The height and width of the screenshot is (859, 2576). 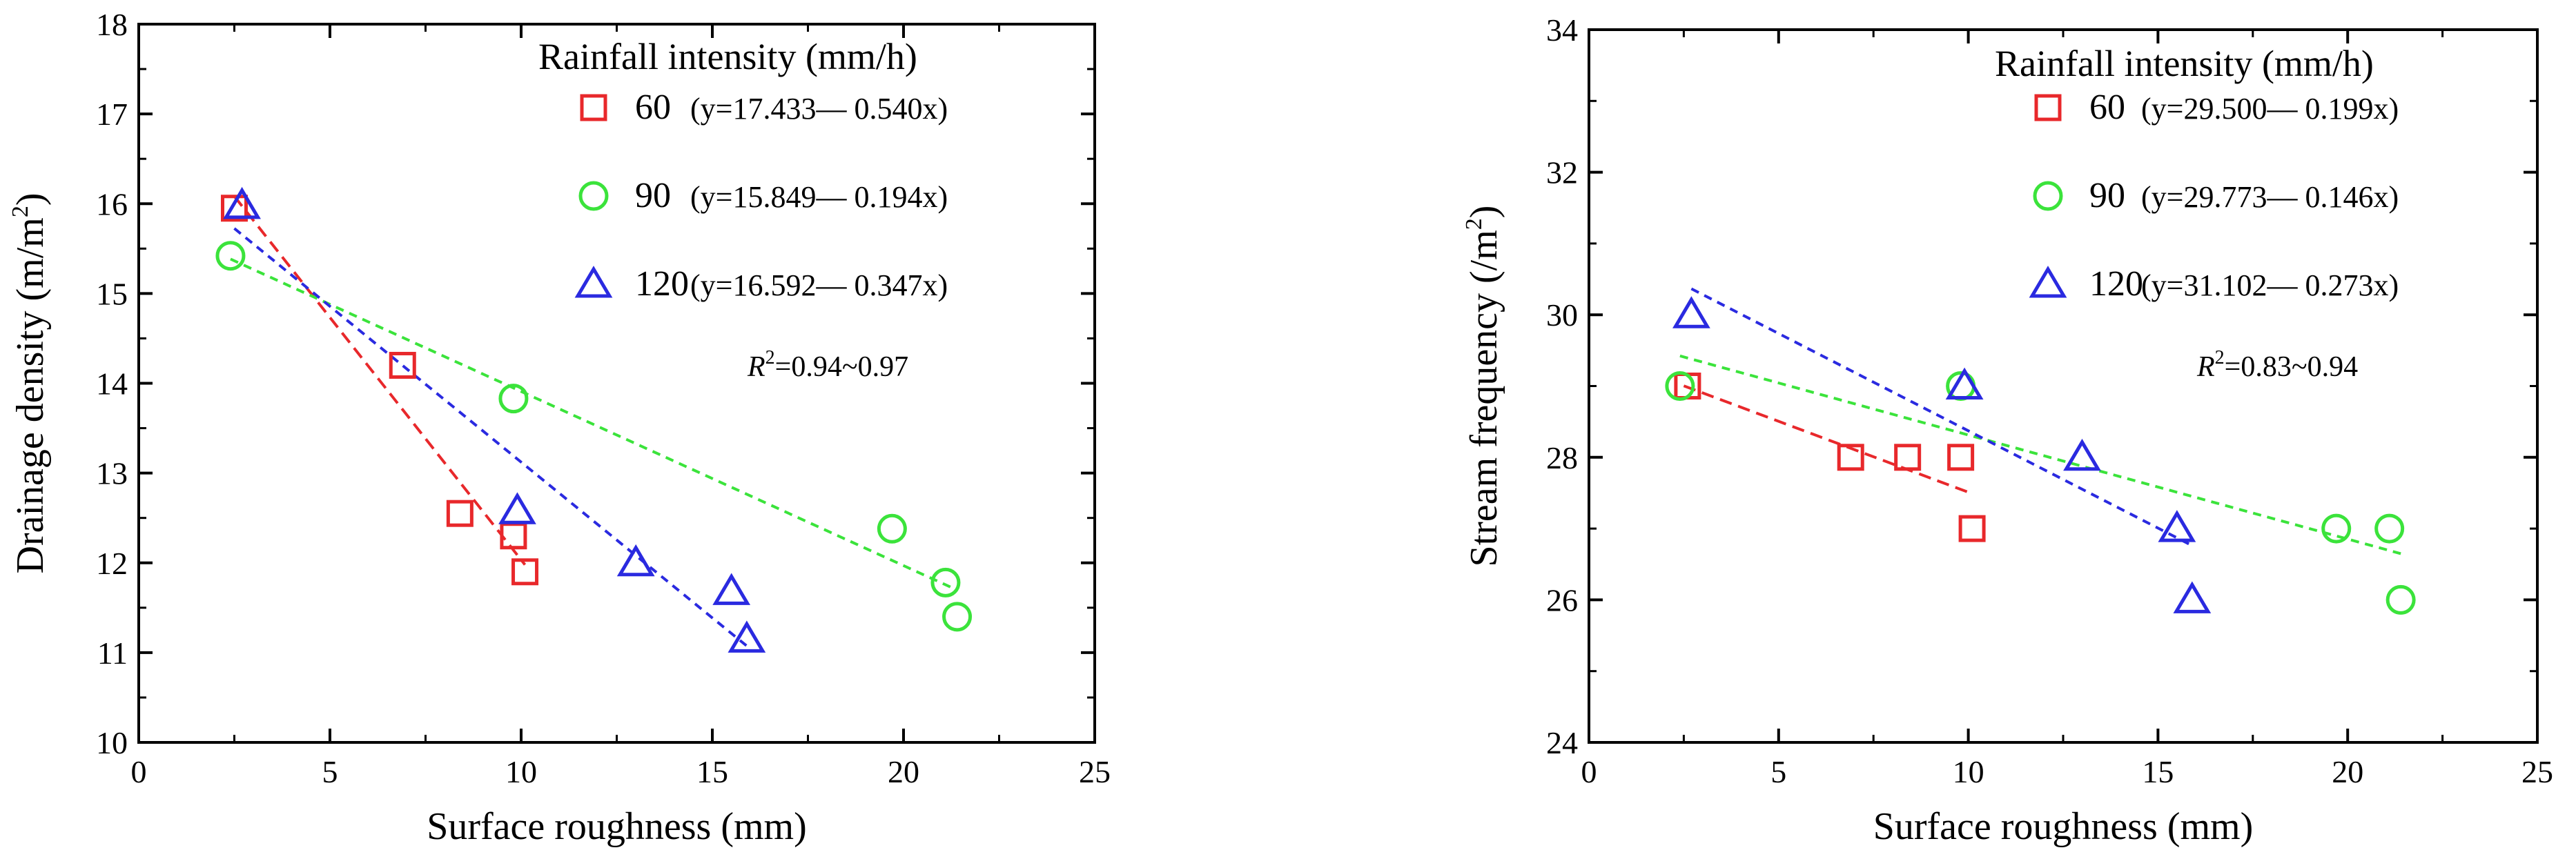 I want to click on y-axis-title-main: Stream frequency (/m, so click(x=1484, y=398).